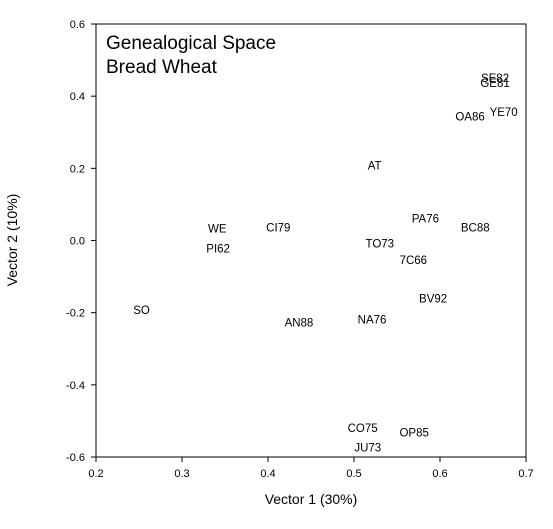  I want to click on point-7c66: 7C66, so click(414, 261).